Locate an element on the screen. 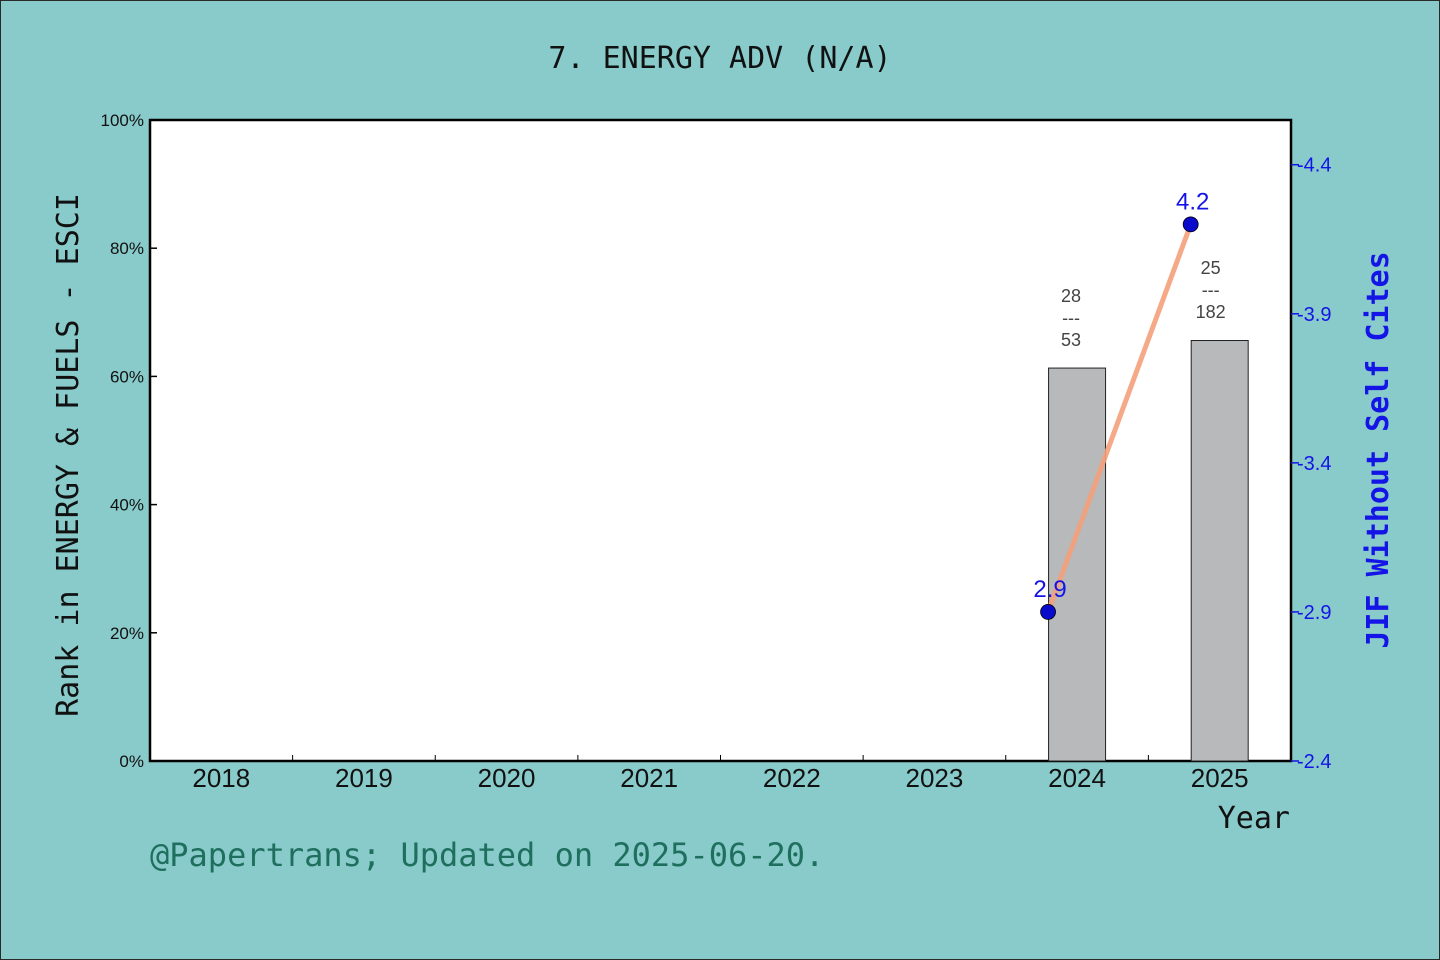 Image resolution: width=1440 pixels, height=960 pixels. bar-total-label: 53 is located at coordinates (1071, 340).